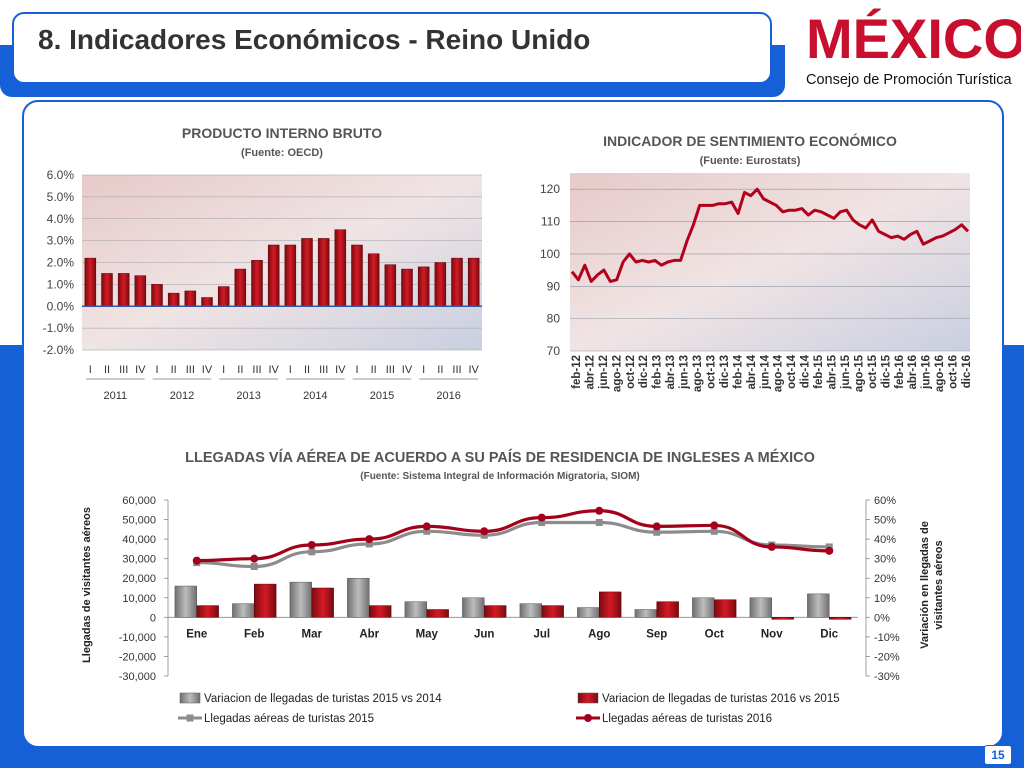 Image resolution: width=1024 pixels, height=768 pixels. What do you see at coordinates (314, 39) in the screenshot?
I see `page-title: 8. Indicadores Económicos - Reino Unido` at bounding box center [314, 39].